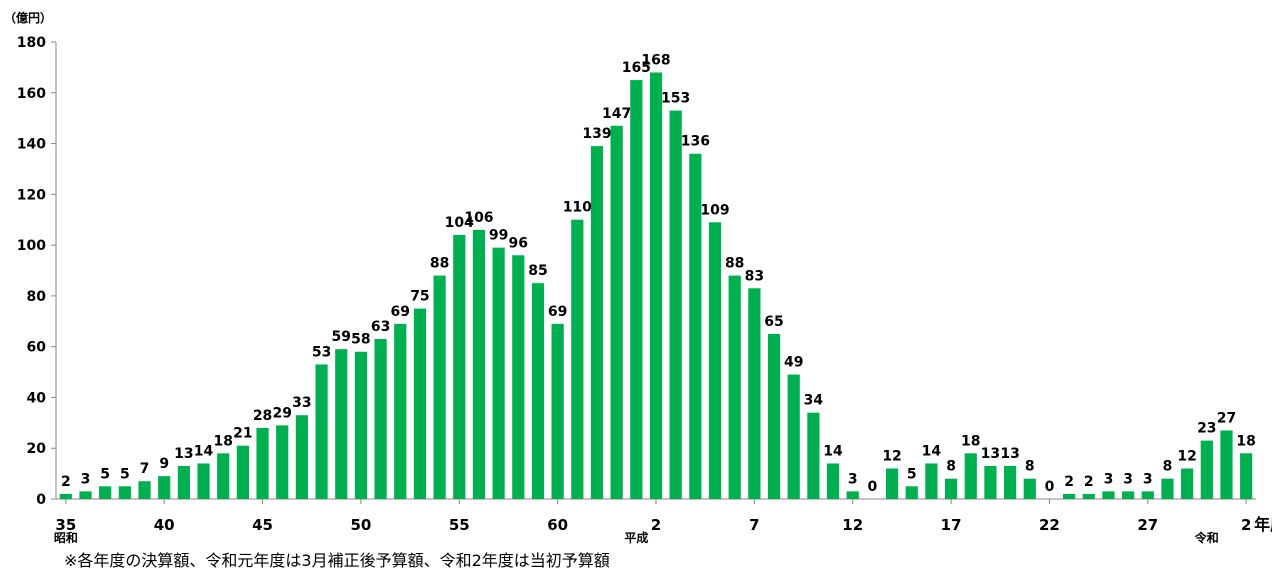  Describe the element at coordinates (793, 363) in the screenshot. I see `data-label: 49` at that location.